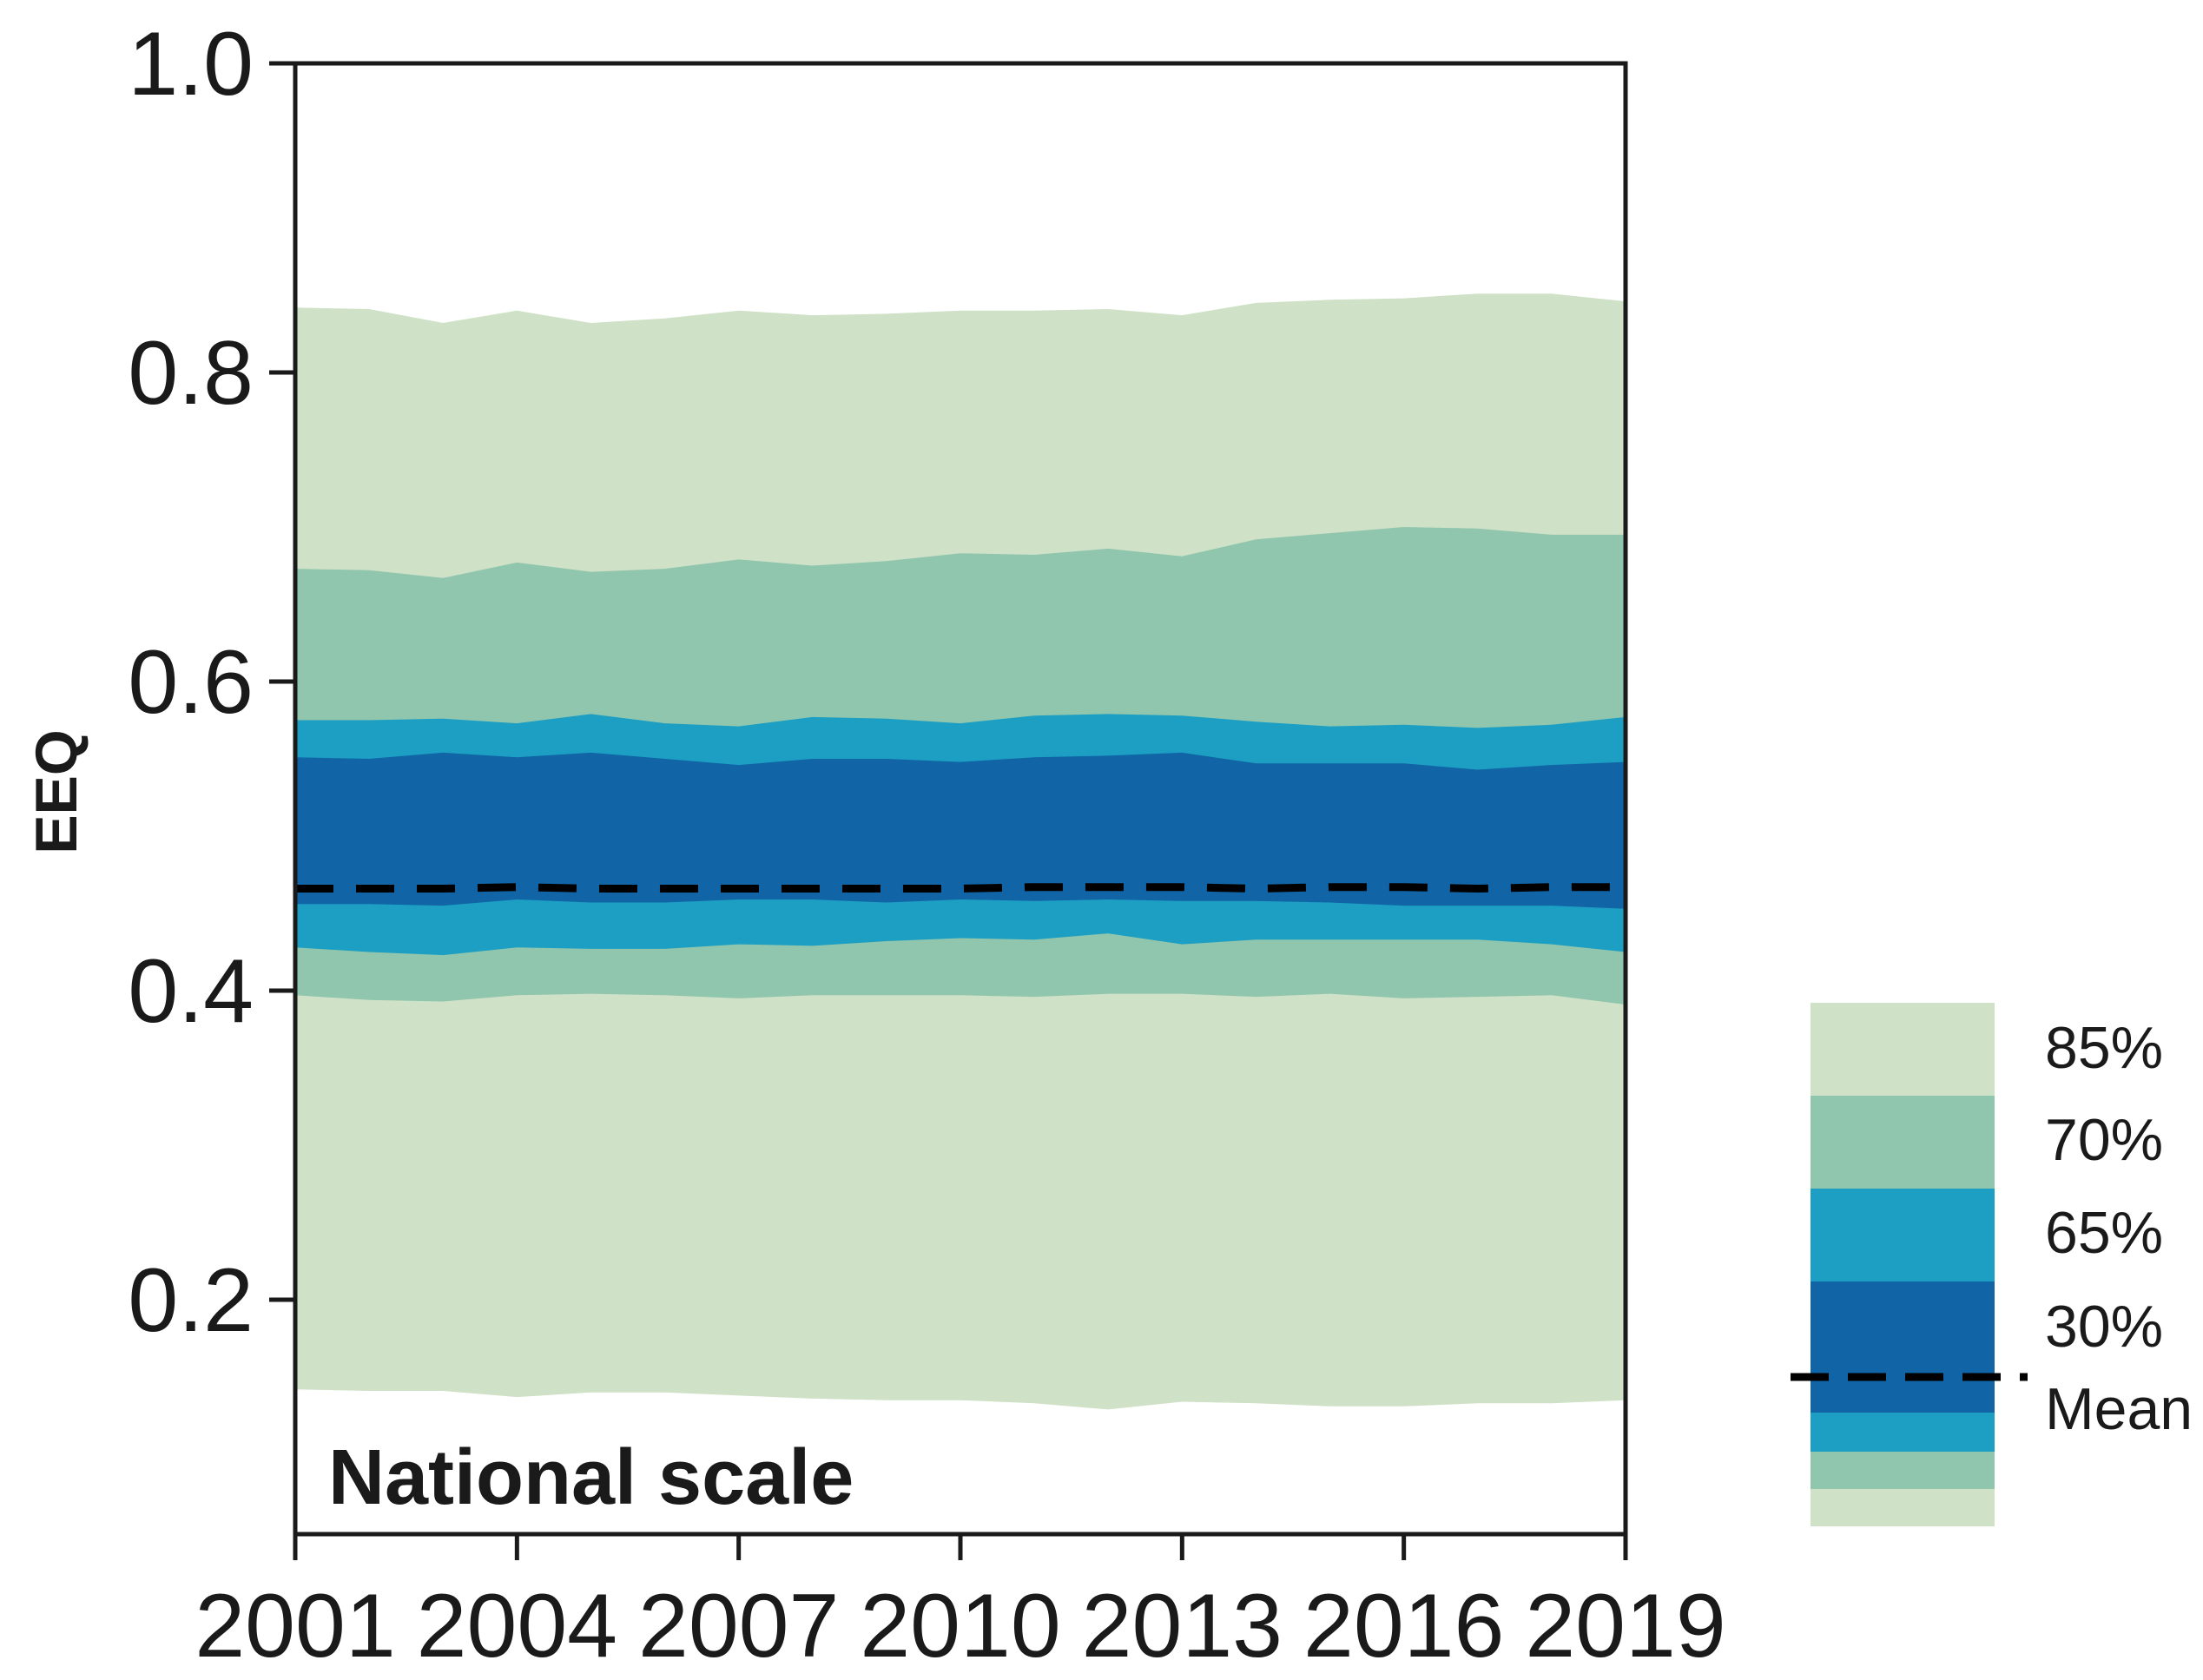 This screenshot has width=2203, height=1680. I want to click on y-tick-label: 1.0, so click(191, 64).